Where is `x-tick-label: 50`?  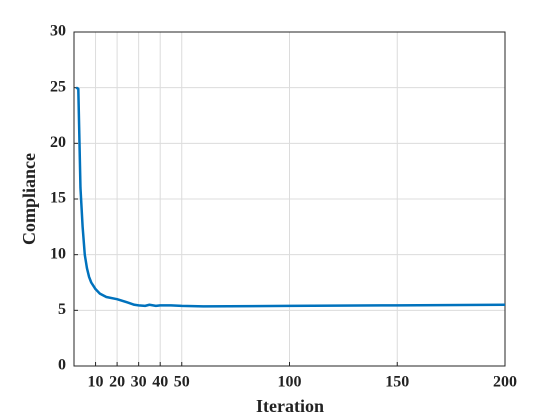
x-tick-label: 50 is located at coordinates (182, 382).